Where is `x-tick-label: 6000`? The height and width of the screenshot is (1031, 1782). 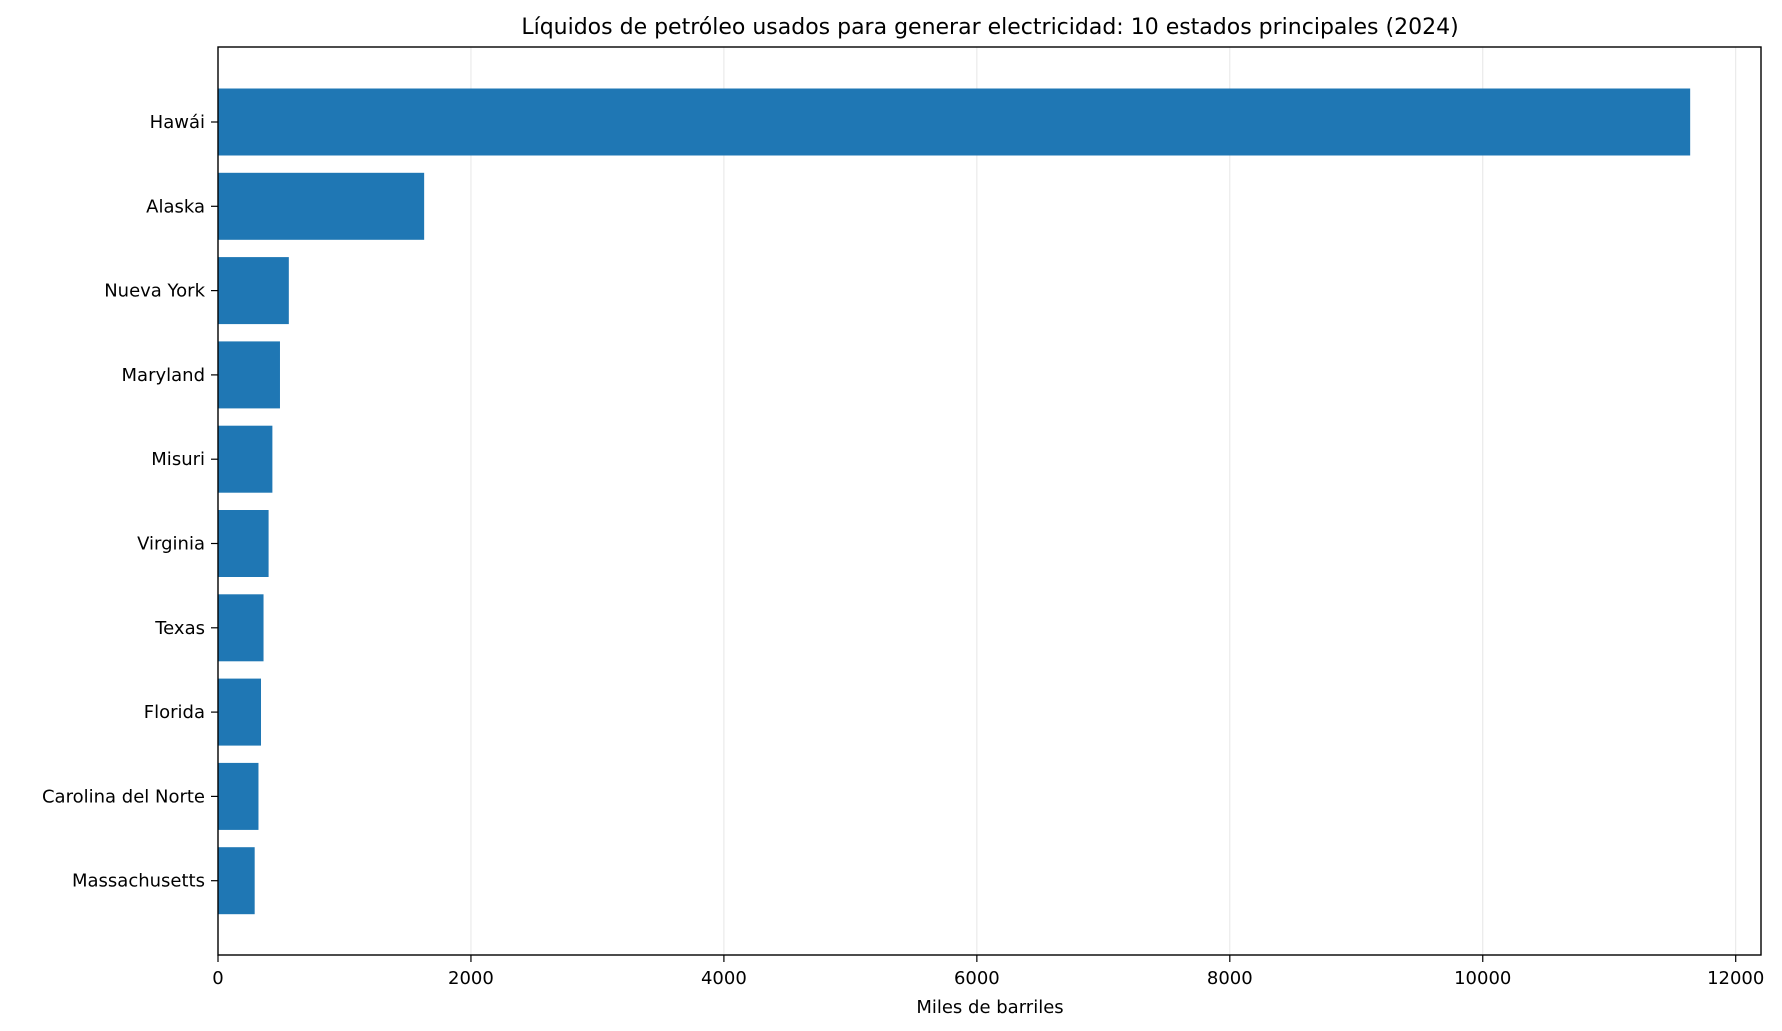 x-tick-label: 6000 is located at coordinates (977, 978).